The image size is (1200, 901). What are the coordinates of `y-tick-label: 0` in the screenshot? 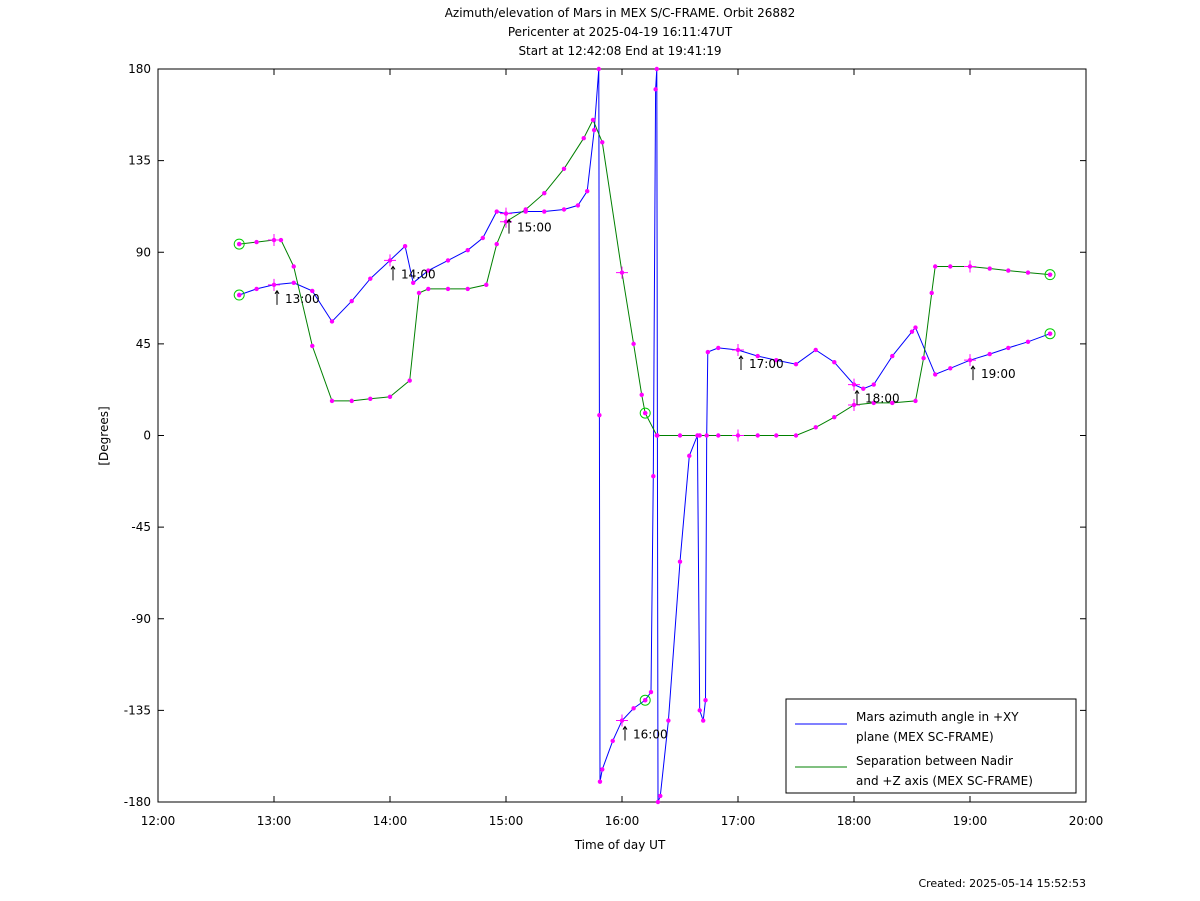 It's located at (147, 436).